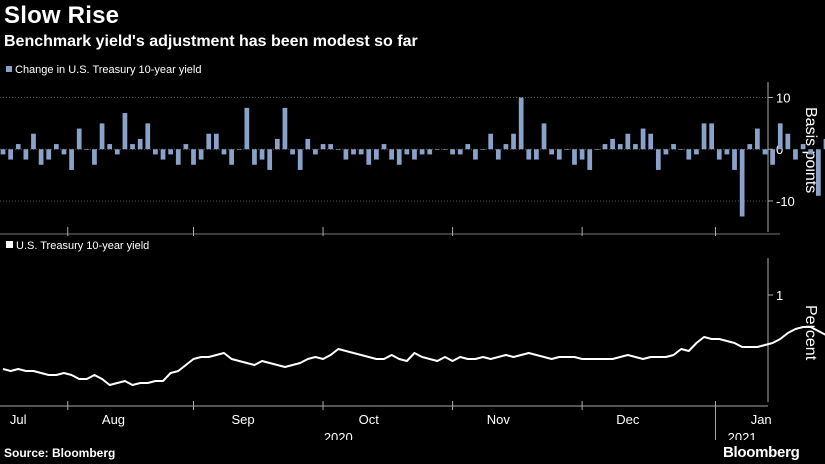 This screenshot has width=825, height=464. What do you see at coordinates (761, 452) in the screenshot?
I see `bloomberg-logo: Bloomberg` at bounding box center [761, 452].